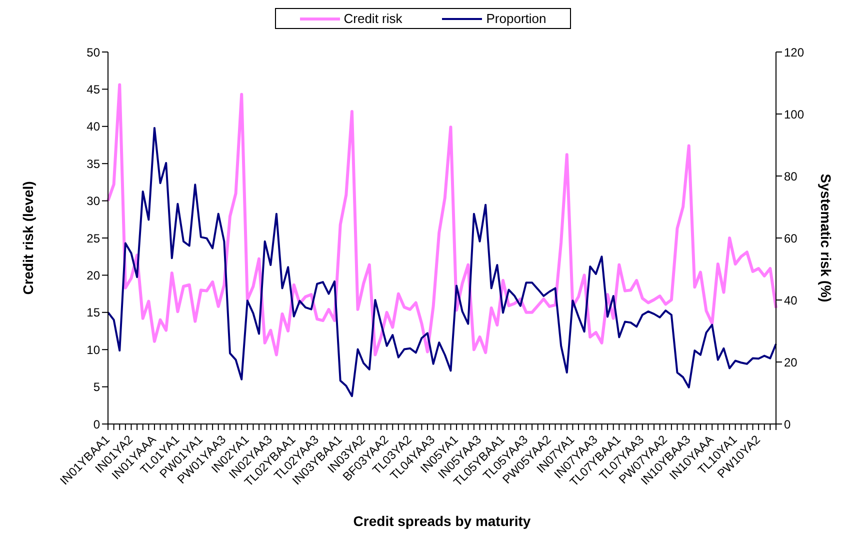 Image resolution: width=846 pixels, height=536 pixels. Describe the element at coordinates (28, 238) in the screenshot. I see `y-axis-title: Credit risk (level)` at that location.